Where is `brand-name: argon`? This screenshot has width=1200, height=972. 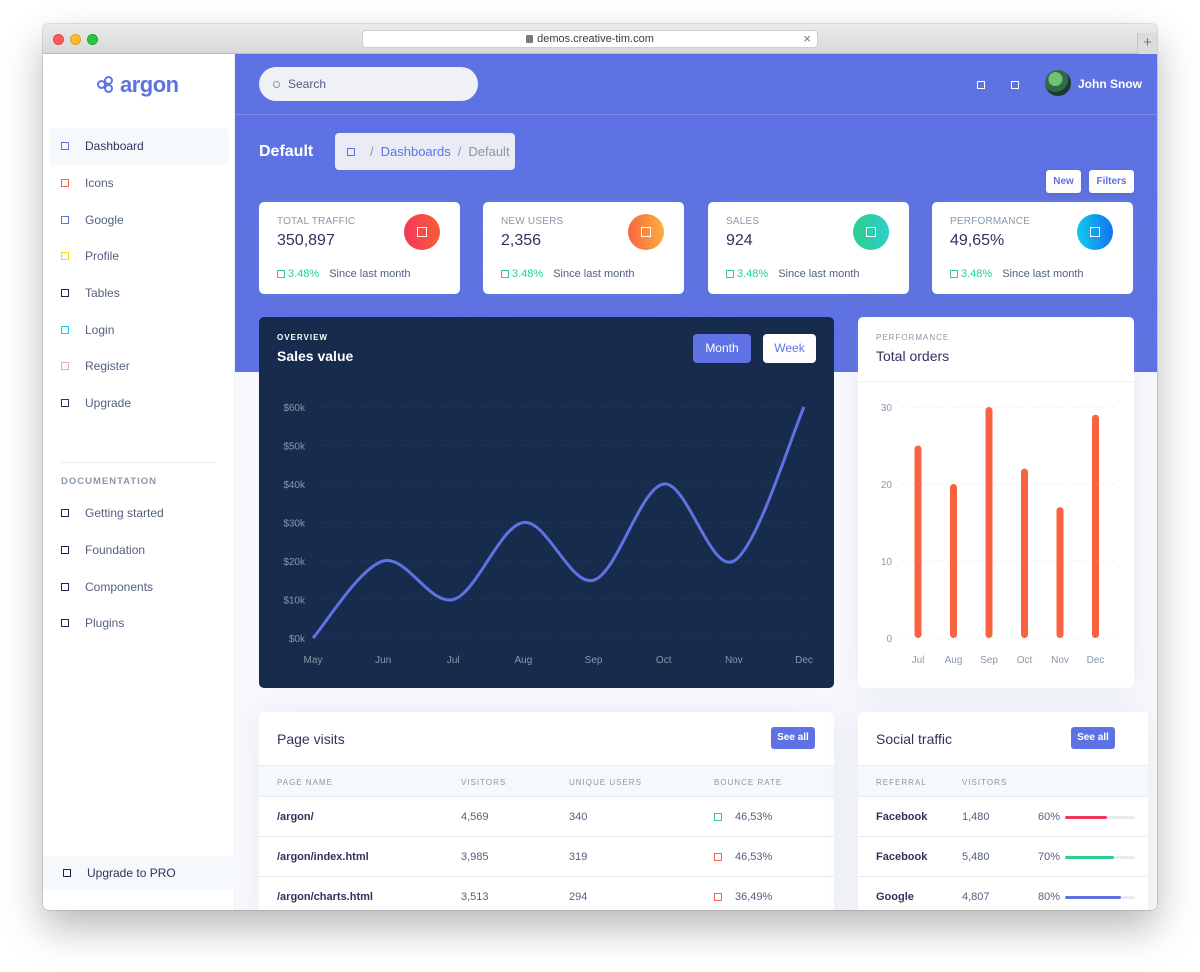 brand-name: argon is located at coordinates (149, 84).